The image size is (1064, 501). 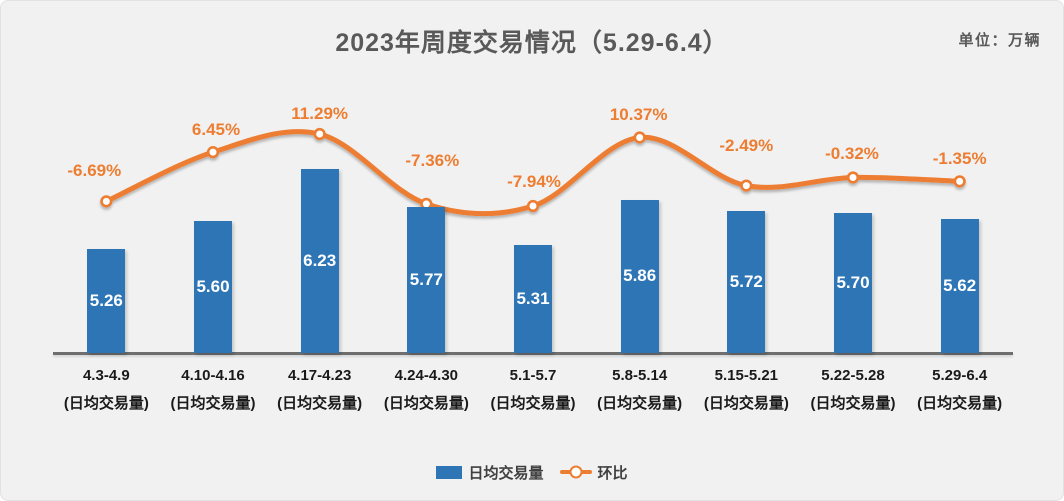 I want to click on bar-value-label: 5.86, so click(x=640, y=276).